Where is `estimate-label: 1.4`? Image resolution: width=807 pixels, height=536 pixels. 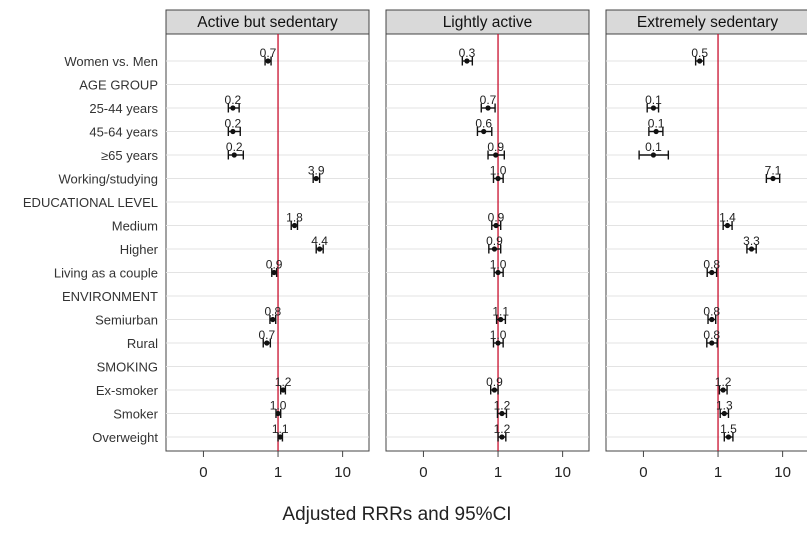 estimate-label: 1.4 is located at coordinates (727, 218).